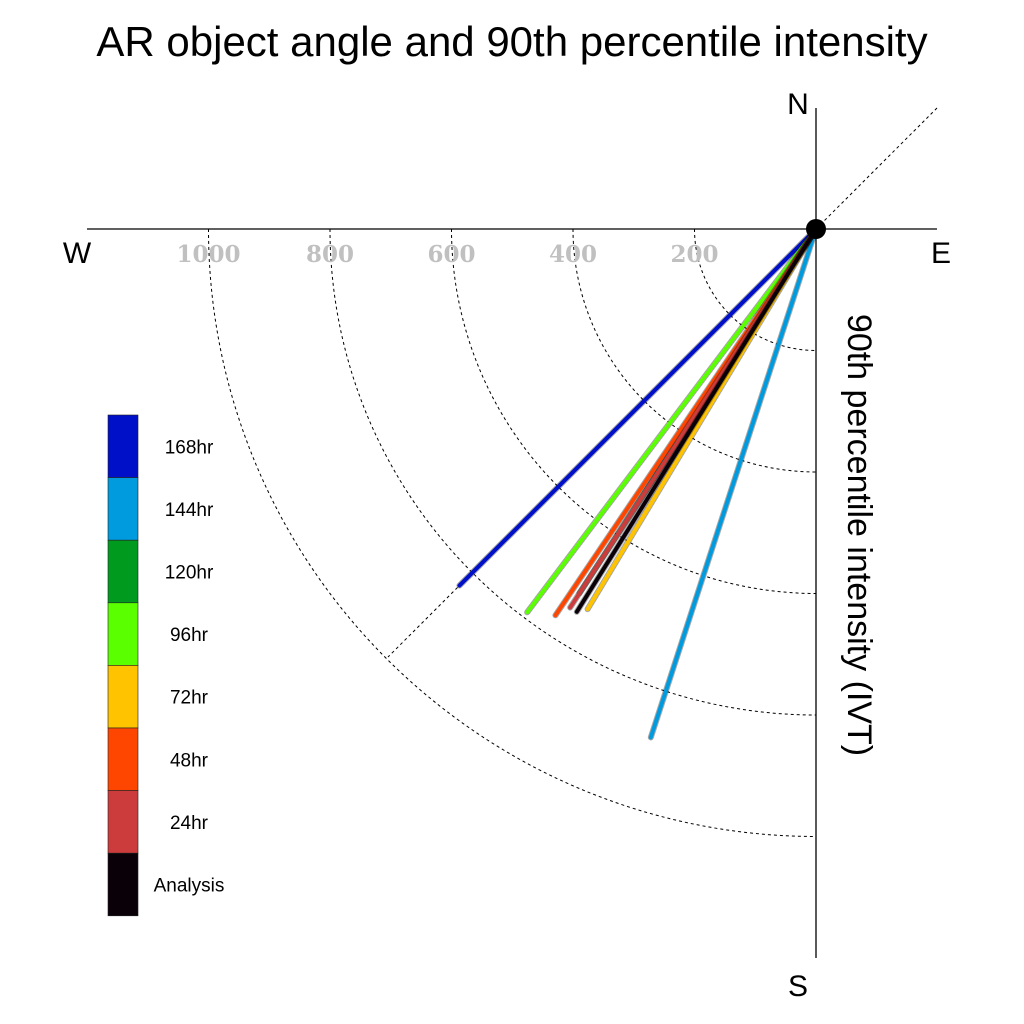 Image resolution: width=1024 pixels, height=1024 pixels. What do you see at coordinates (166, 665) in the screenshot?
I see `legend: 168hr 144hr 120hr 96hr 72hr 48hr 24hr Analysis` at bounding box center [166, 665].